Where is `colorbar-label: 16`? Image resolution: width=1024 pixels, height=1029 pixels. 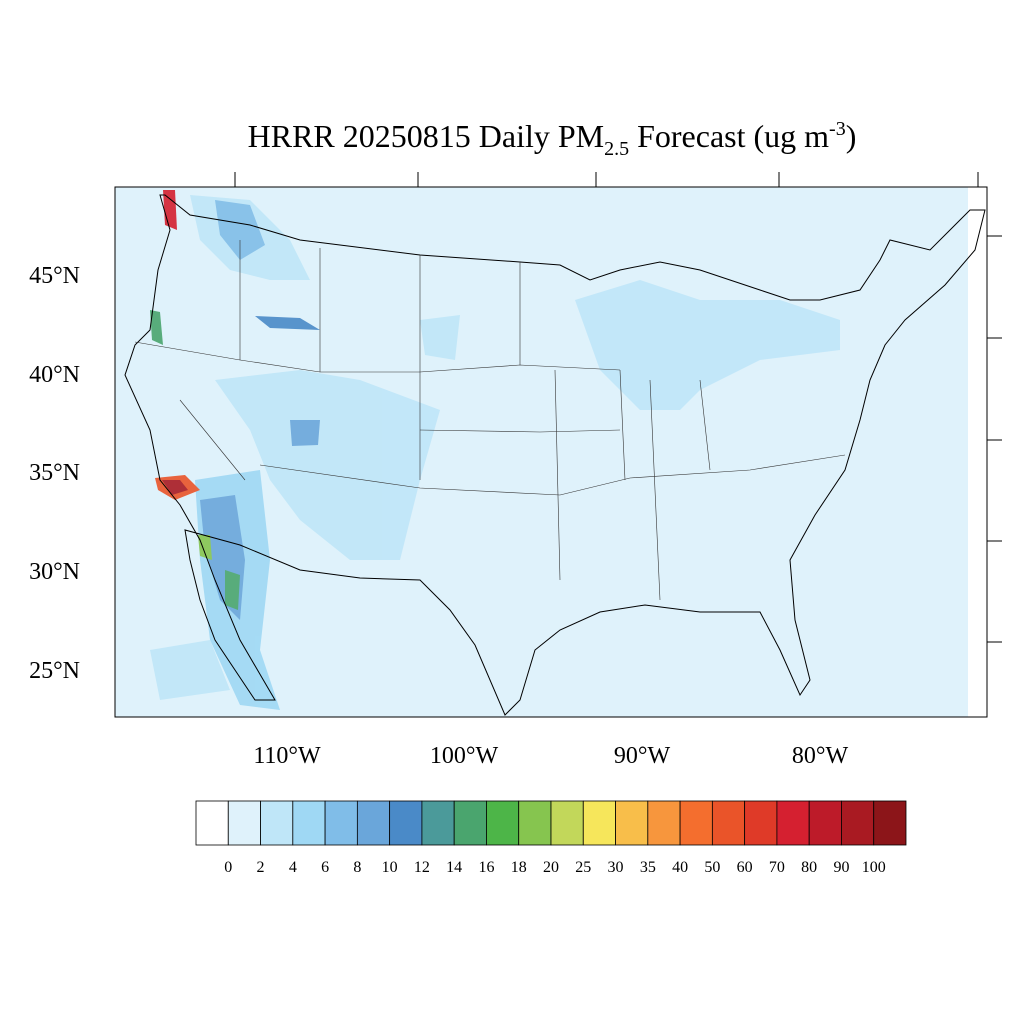
colorbar-label: 16 is located at coordinates (486, 867).